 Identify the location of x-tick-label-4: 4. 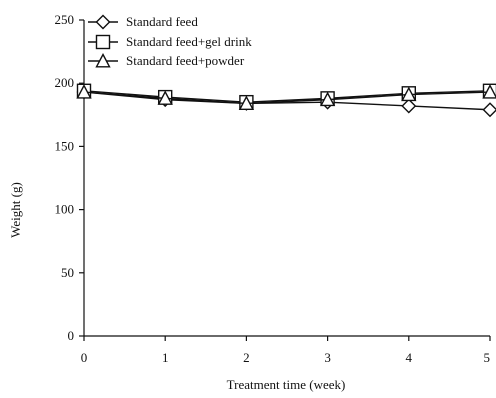
(409, 357).